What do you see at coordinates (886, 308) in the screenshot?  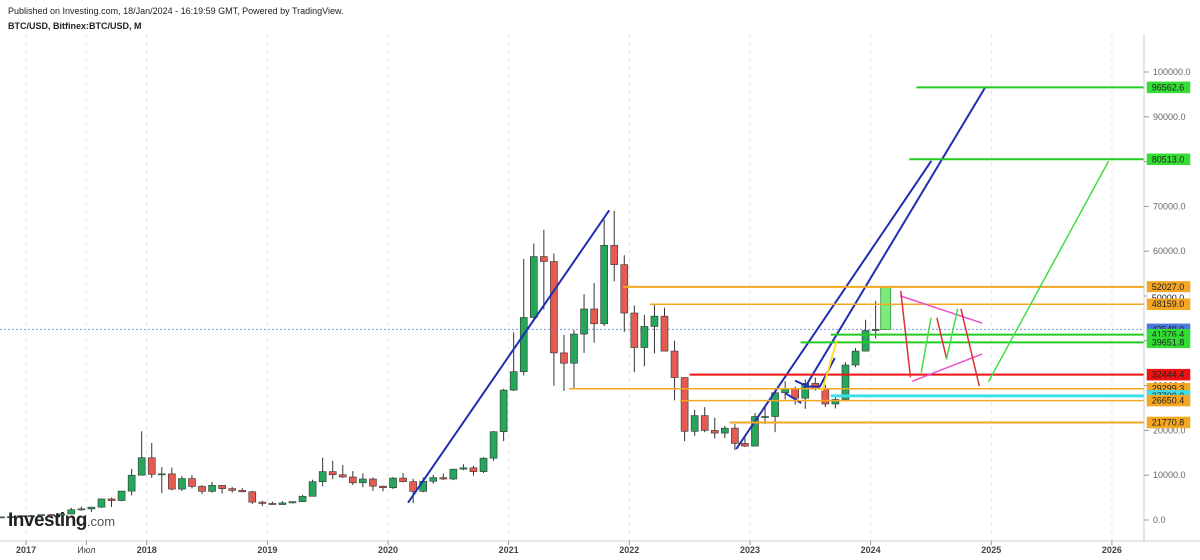 I see `projected-candle` at bounding box center [886, 308].